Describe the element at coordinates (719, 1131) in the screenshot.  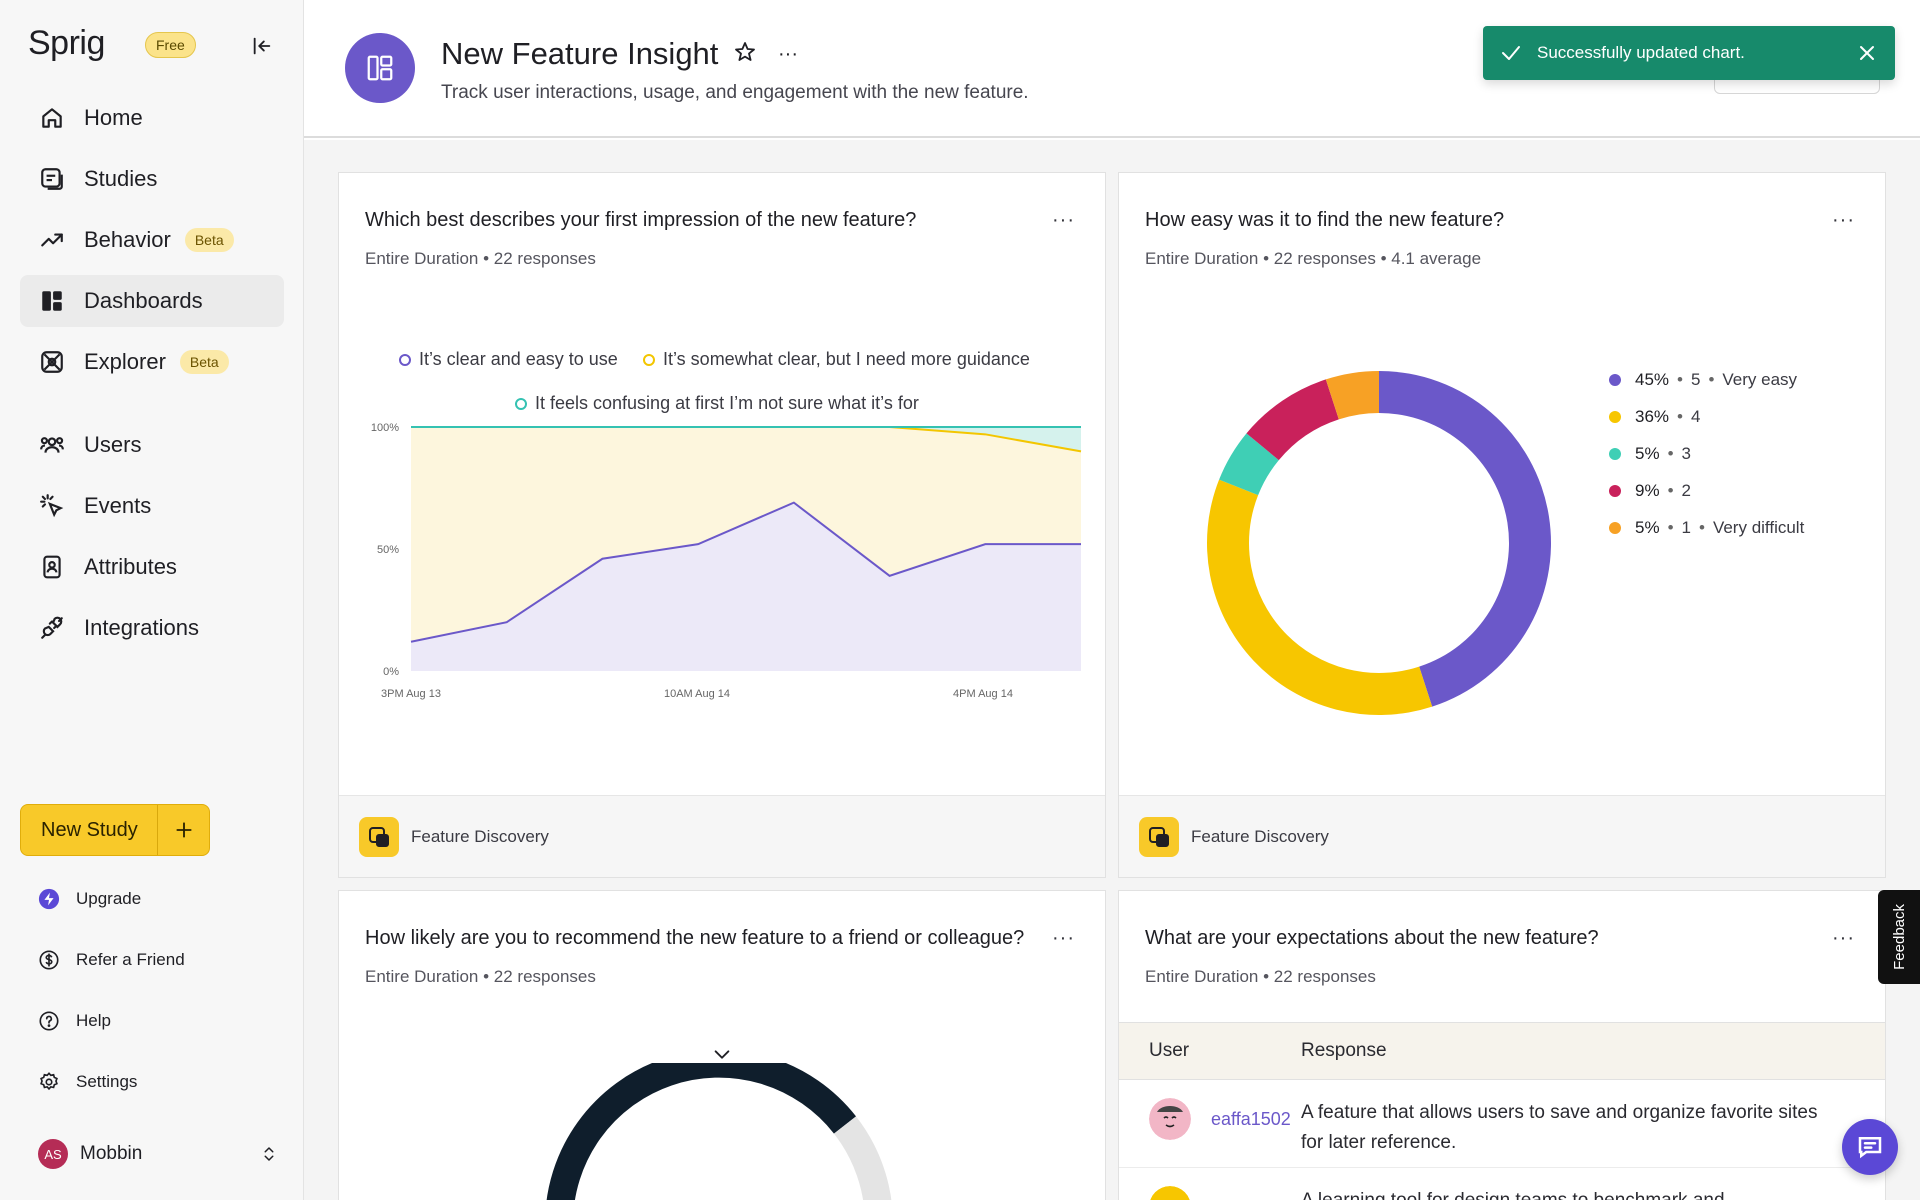
I see `nps-gauge` at that location.